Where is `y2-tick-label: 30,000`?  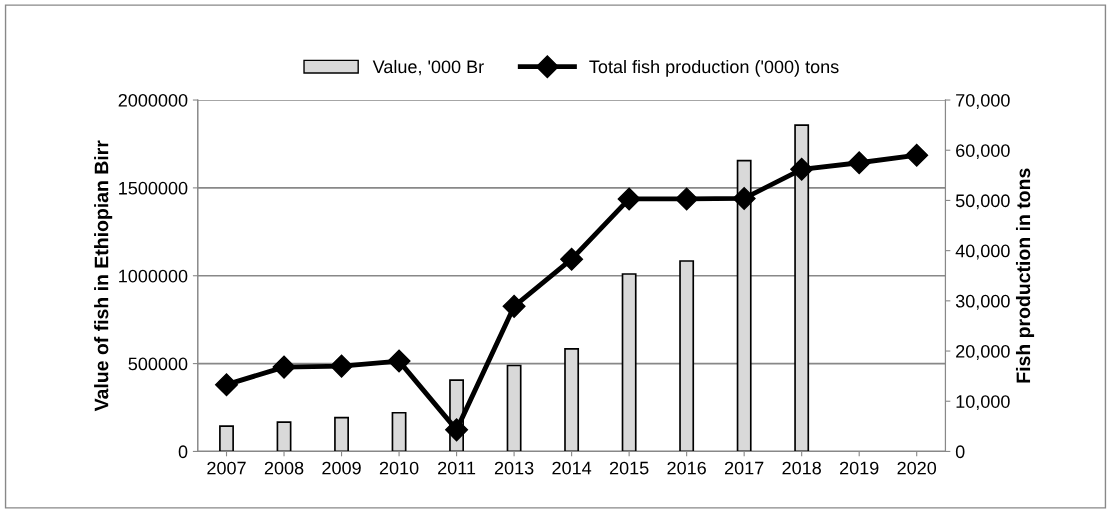 y2-tick-label: 30,000 is located at coordinates (982, 302).